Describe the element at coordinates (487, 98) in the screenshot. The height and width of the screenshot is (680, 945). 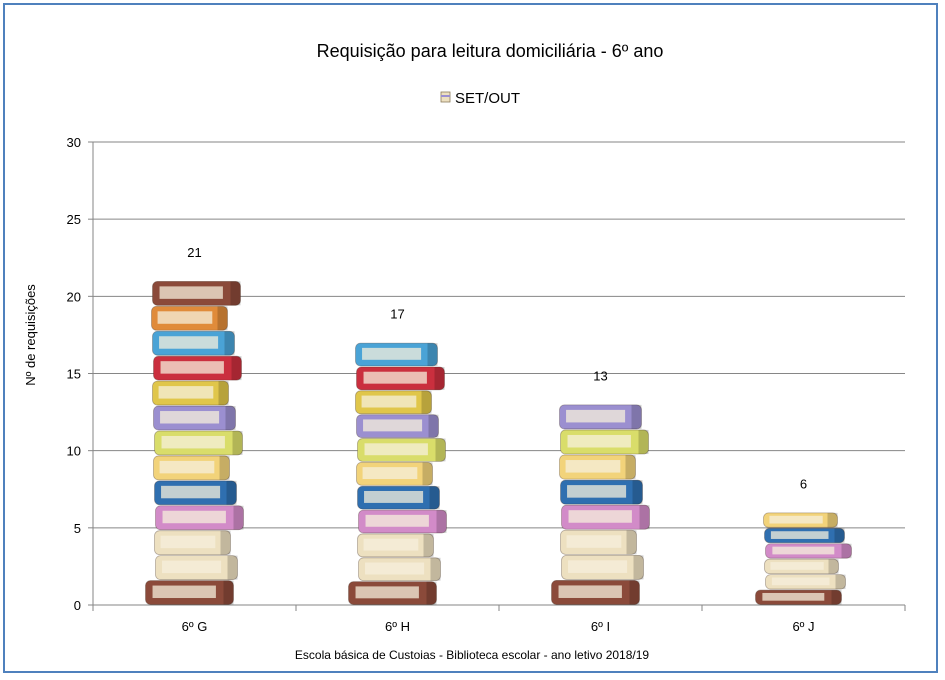
I see `legend-label: SET/OUT` at that location.